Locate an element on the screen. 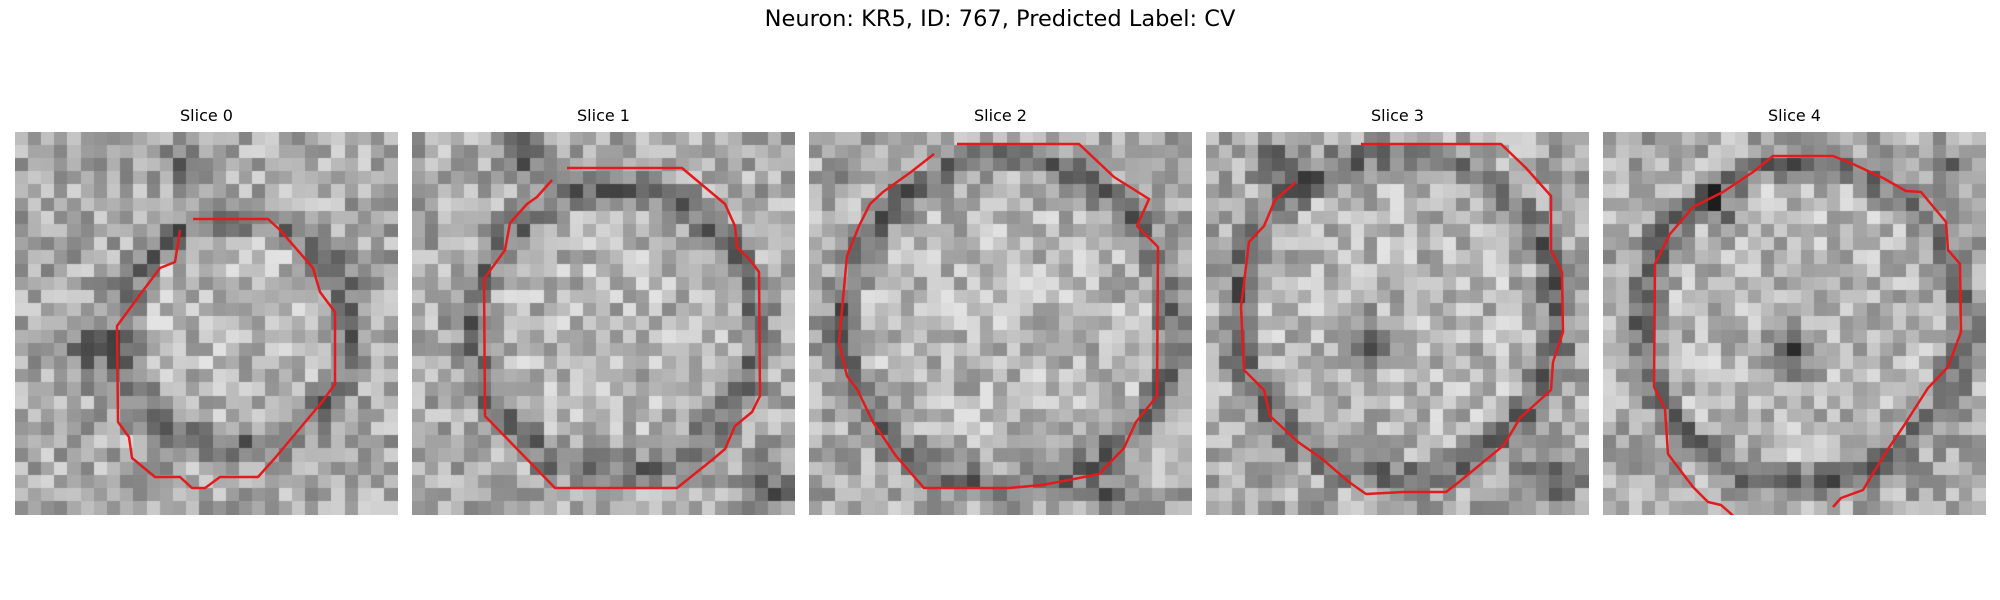  slice-title-1: Slice 1 is located at coordinates (603, 115).